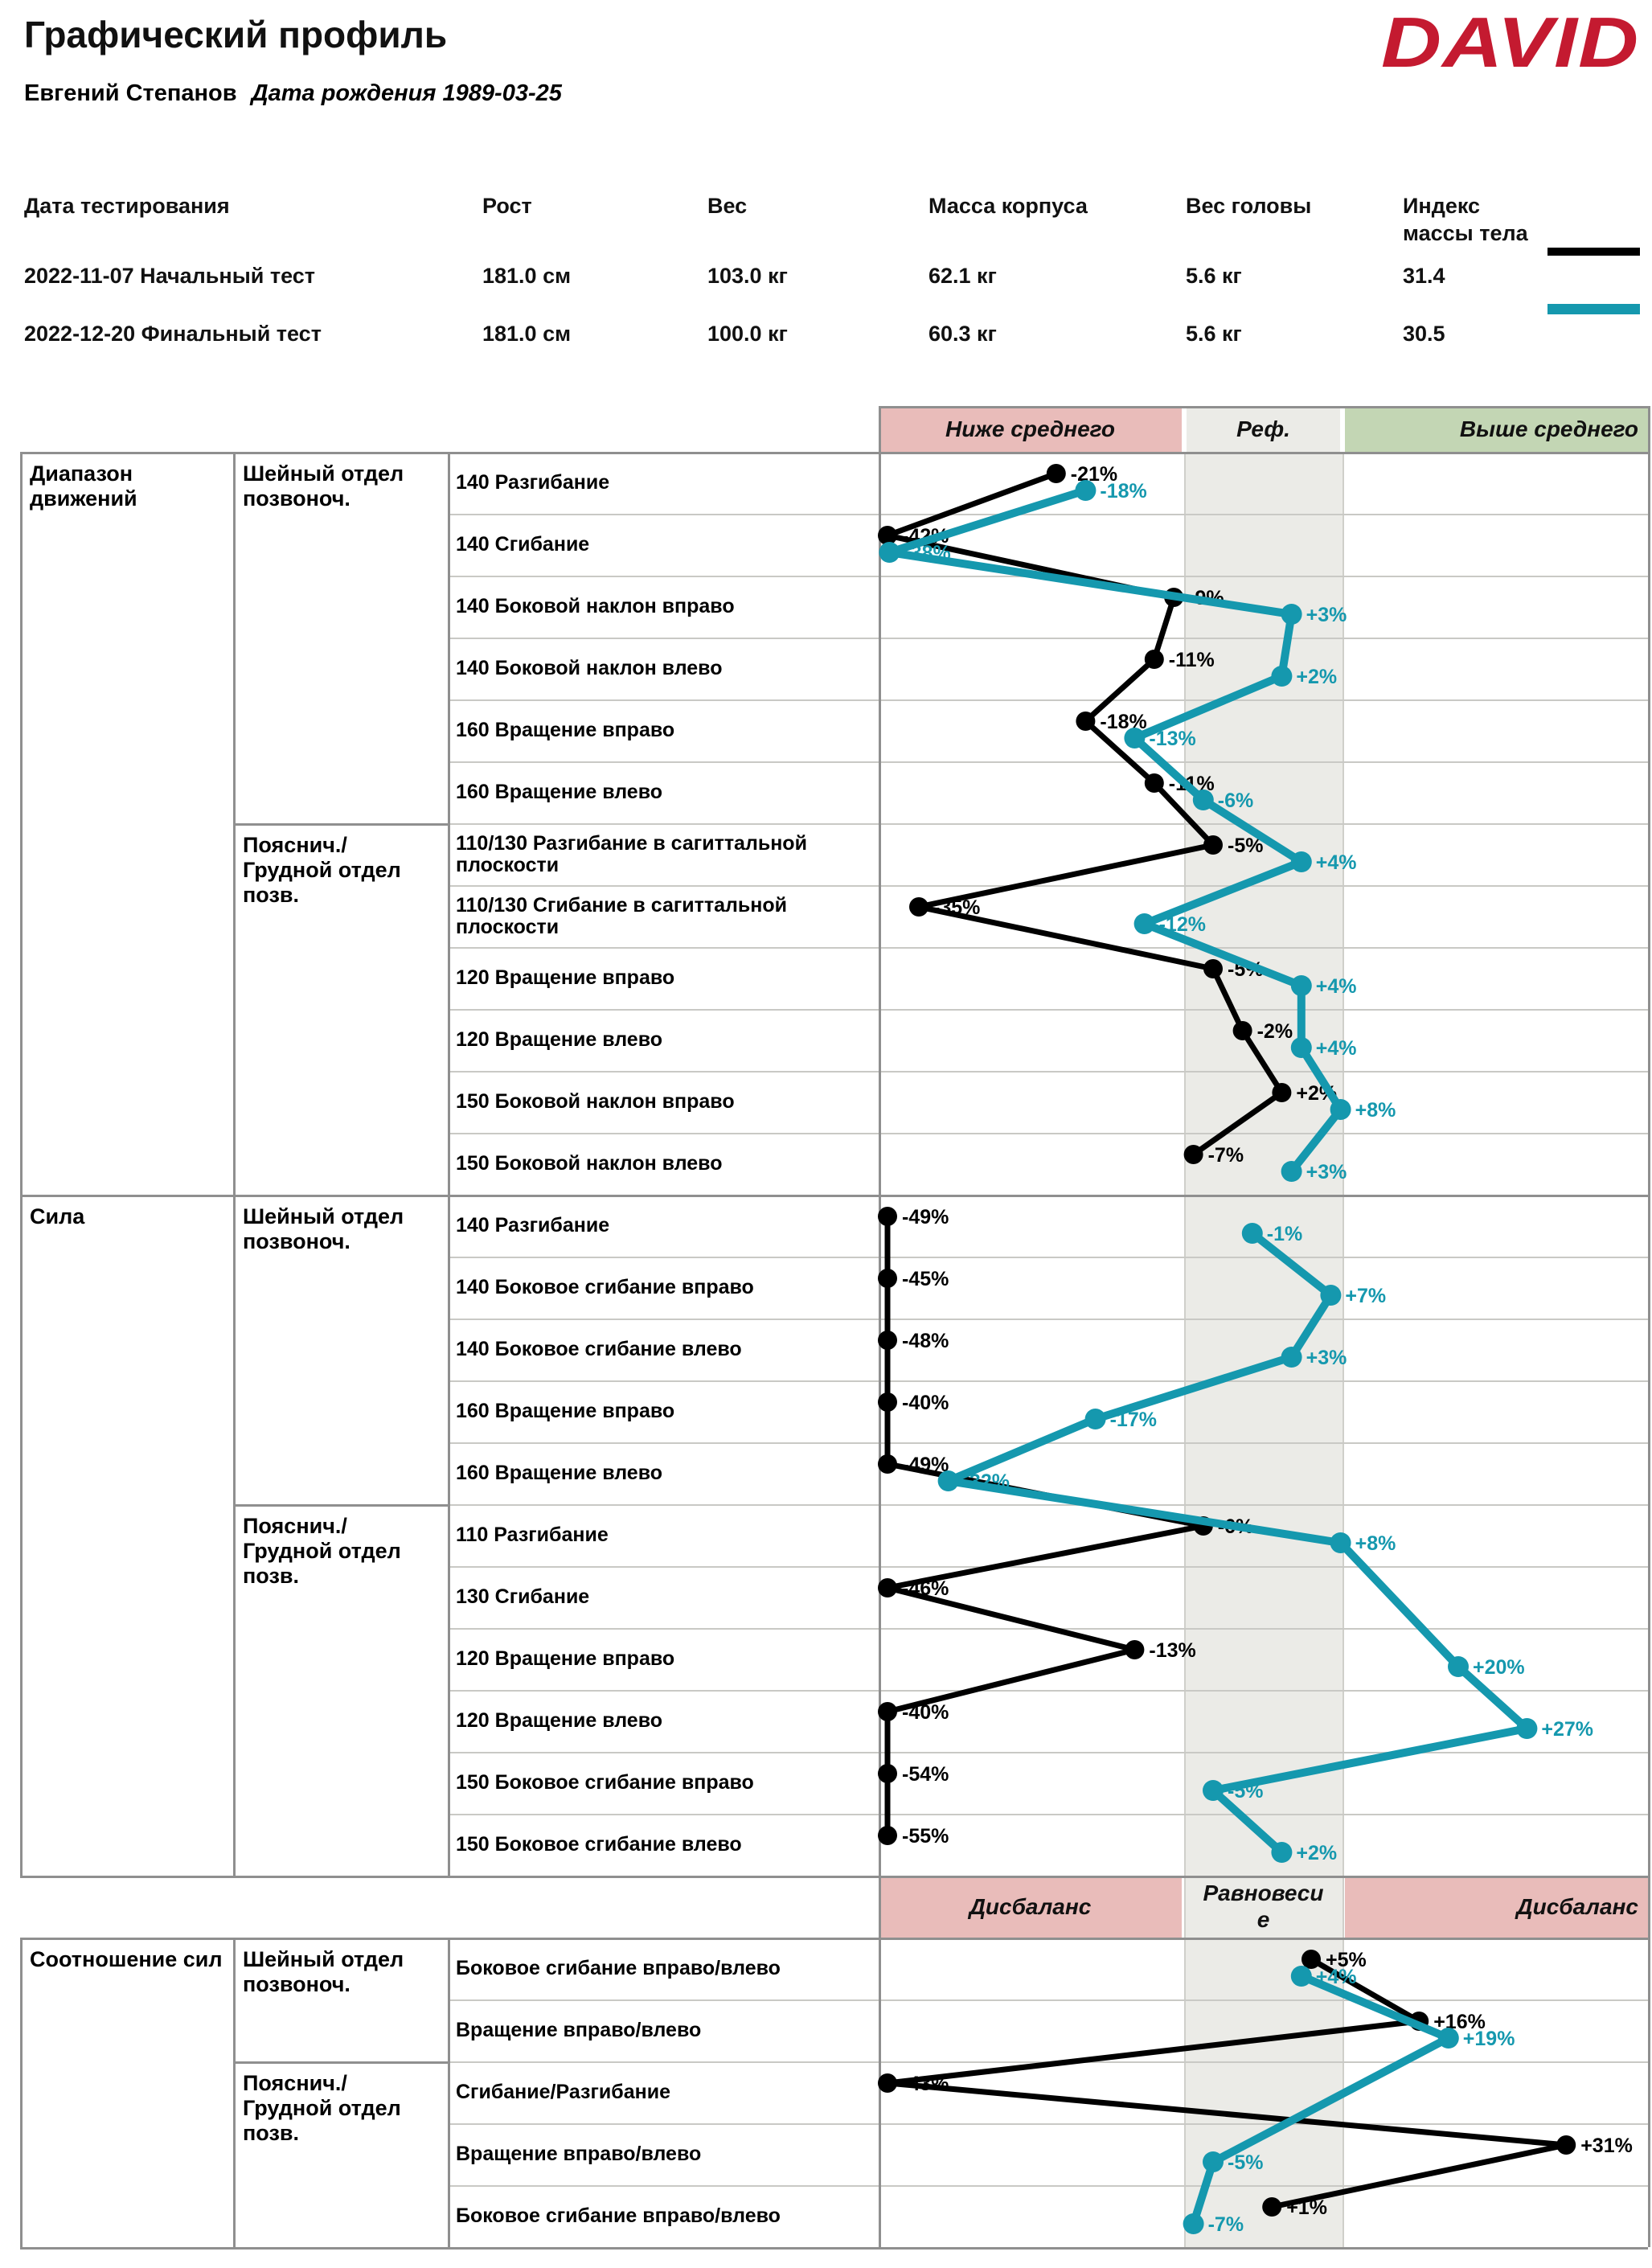 Image resolution: width=1652 pixels, height=2268 pixels. What do you see at coordinates (595, 1101) in the screenshot?
I see `row-label: 150 Боковой наклон вправо` at bounding box center [595, 1101].